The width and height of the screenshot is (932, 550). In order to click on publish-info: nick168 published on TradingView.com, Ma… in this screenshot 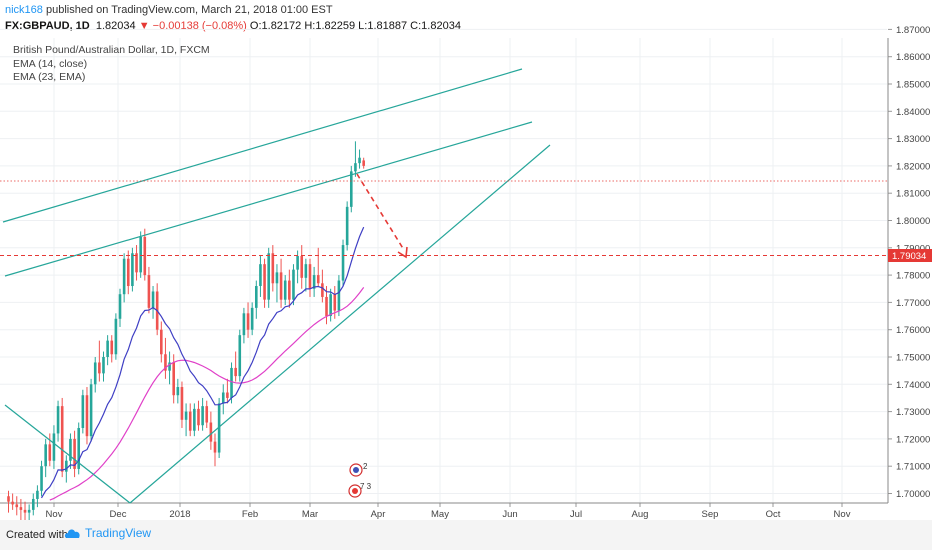, I will do `click(169, 10)`.